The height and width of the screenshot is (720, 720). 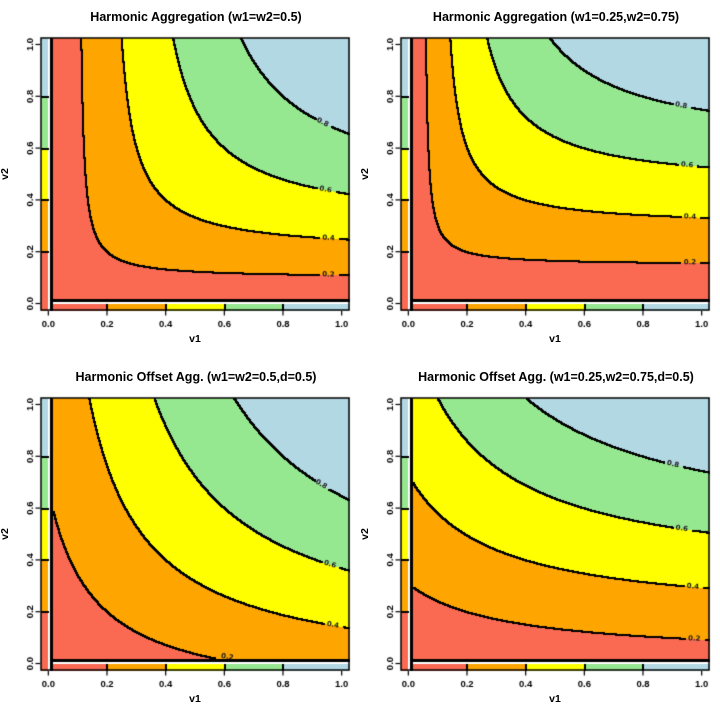 What do you see at coordinates (195, 339) in the screenshot?
I see `panel-1-x-axis-label: v1` at bounding box center [195, 339].